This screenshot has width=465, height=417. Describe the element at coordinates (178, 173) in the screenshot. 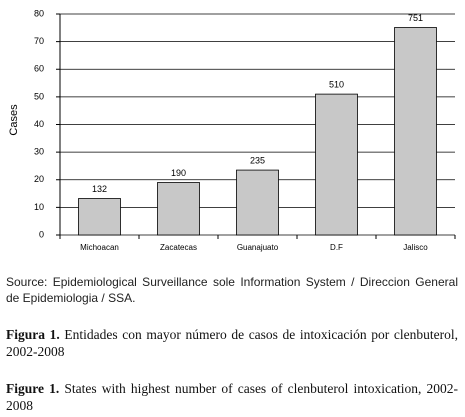

I see `data-label: 190` at that location.